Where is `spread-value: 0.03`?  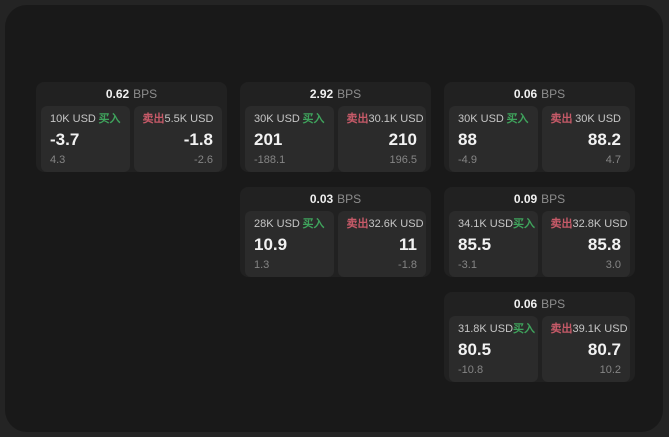
spread-value: 0.03 is located at coordinates (321, 199).